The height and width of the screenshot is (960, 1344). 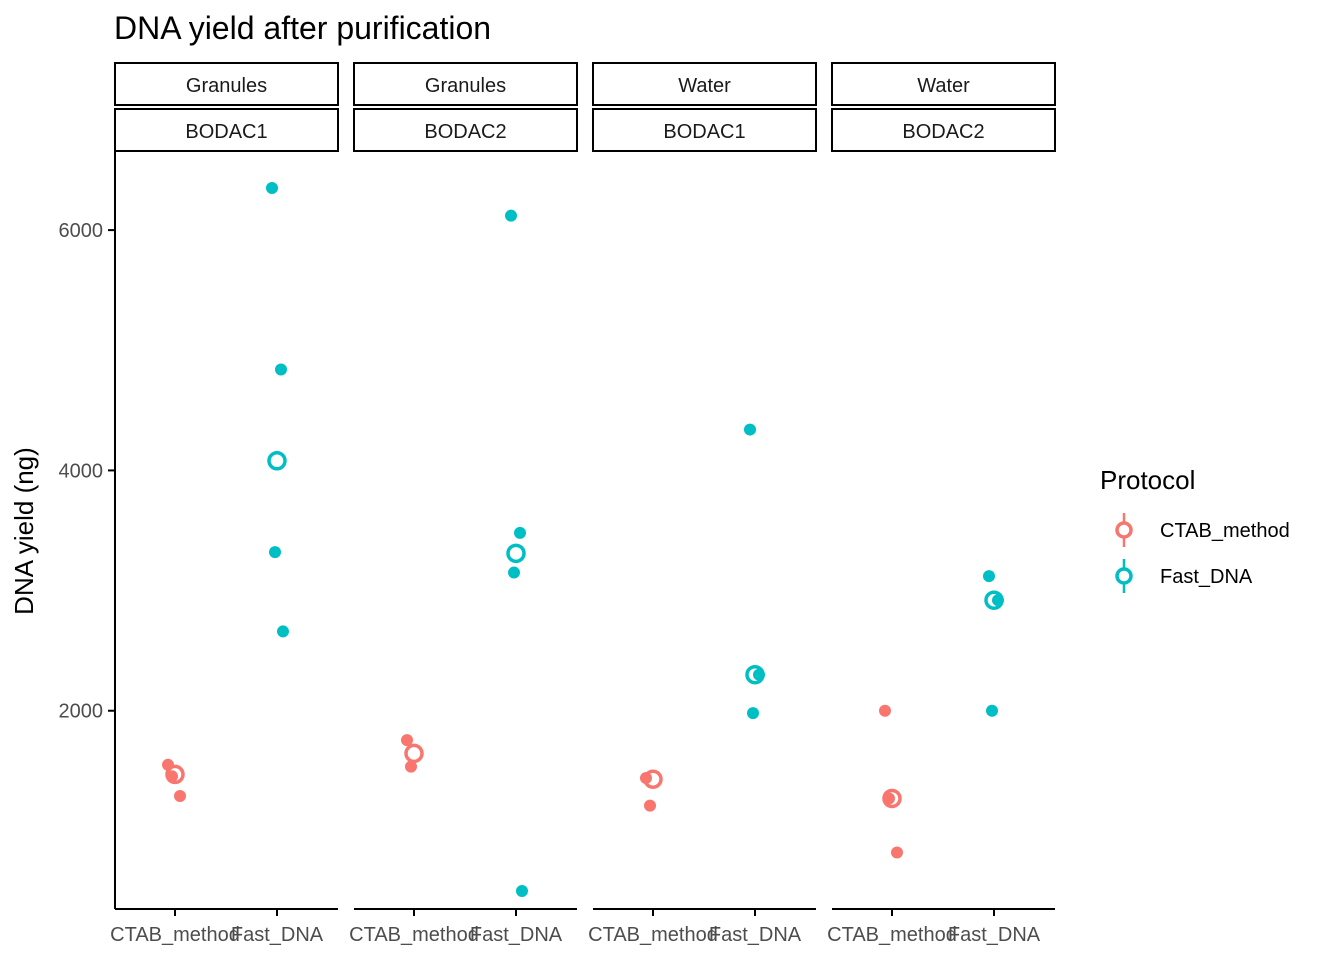 I want to click on legend-item: Fast_DNA, so click(x=1184, y=576).